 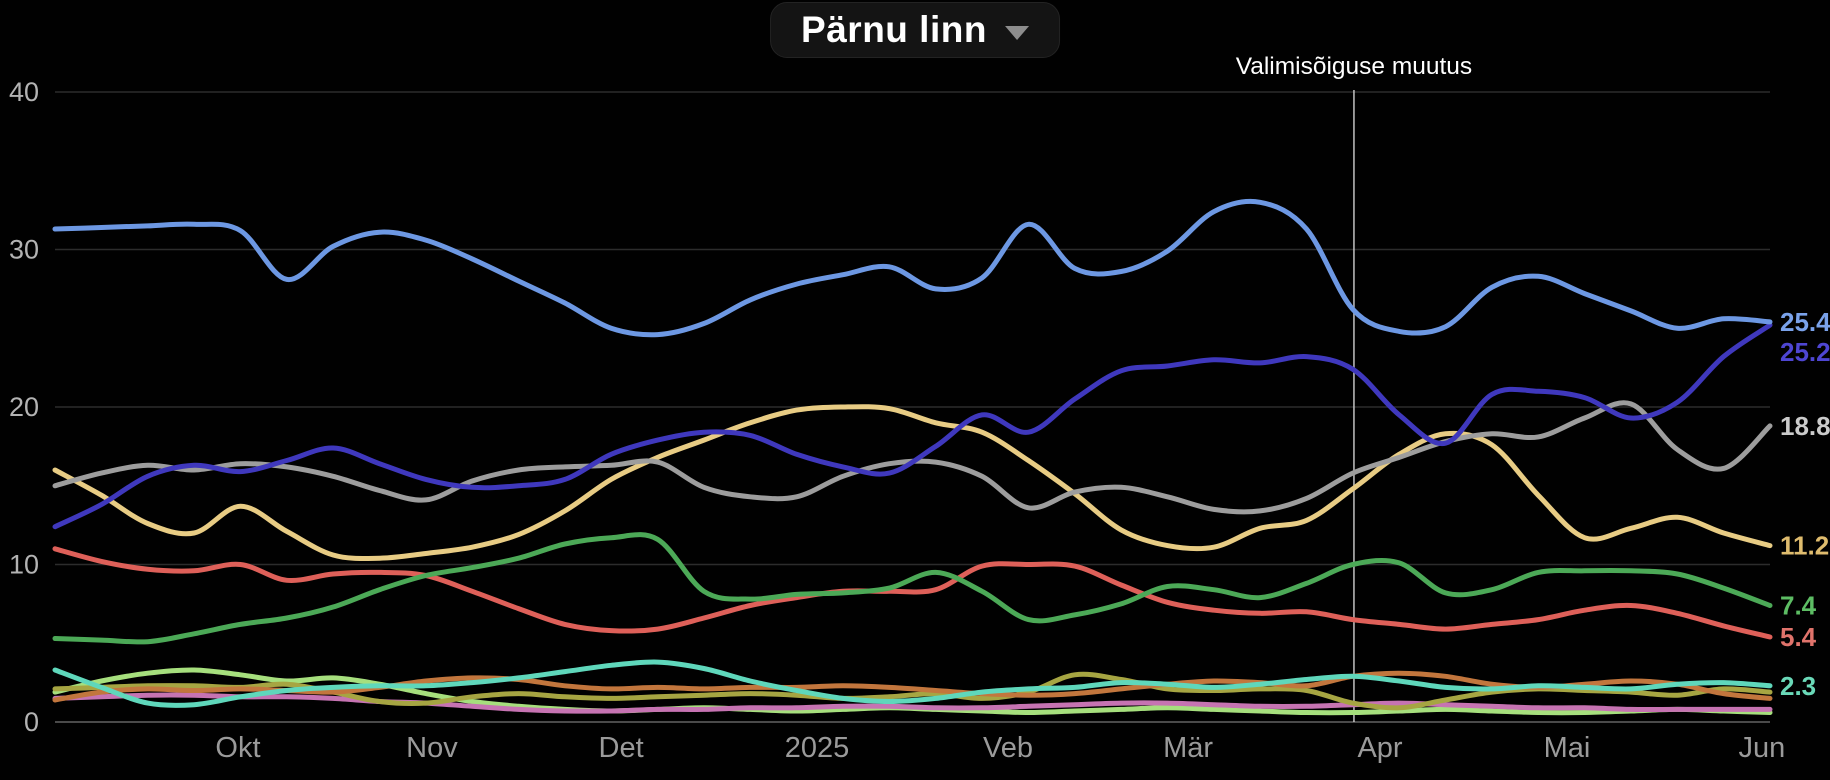 I want to click on series-line-grey, so click(x=912, y=457).